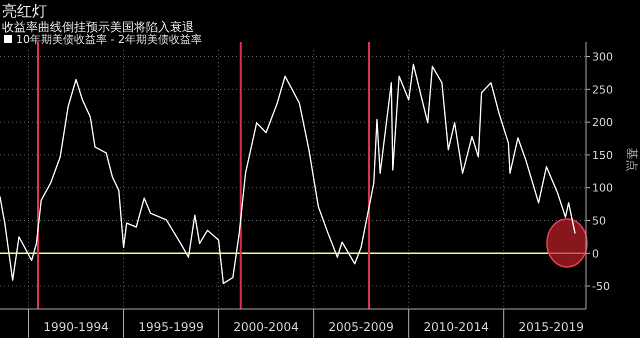 This screenshot has height=338, width=640. What do you see at coordinates (266, 327) in the screenshot?
I see `x-tick-label: 2000-2004` at bounding box center [266, 327].